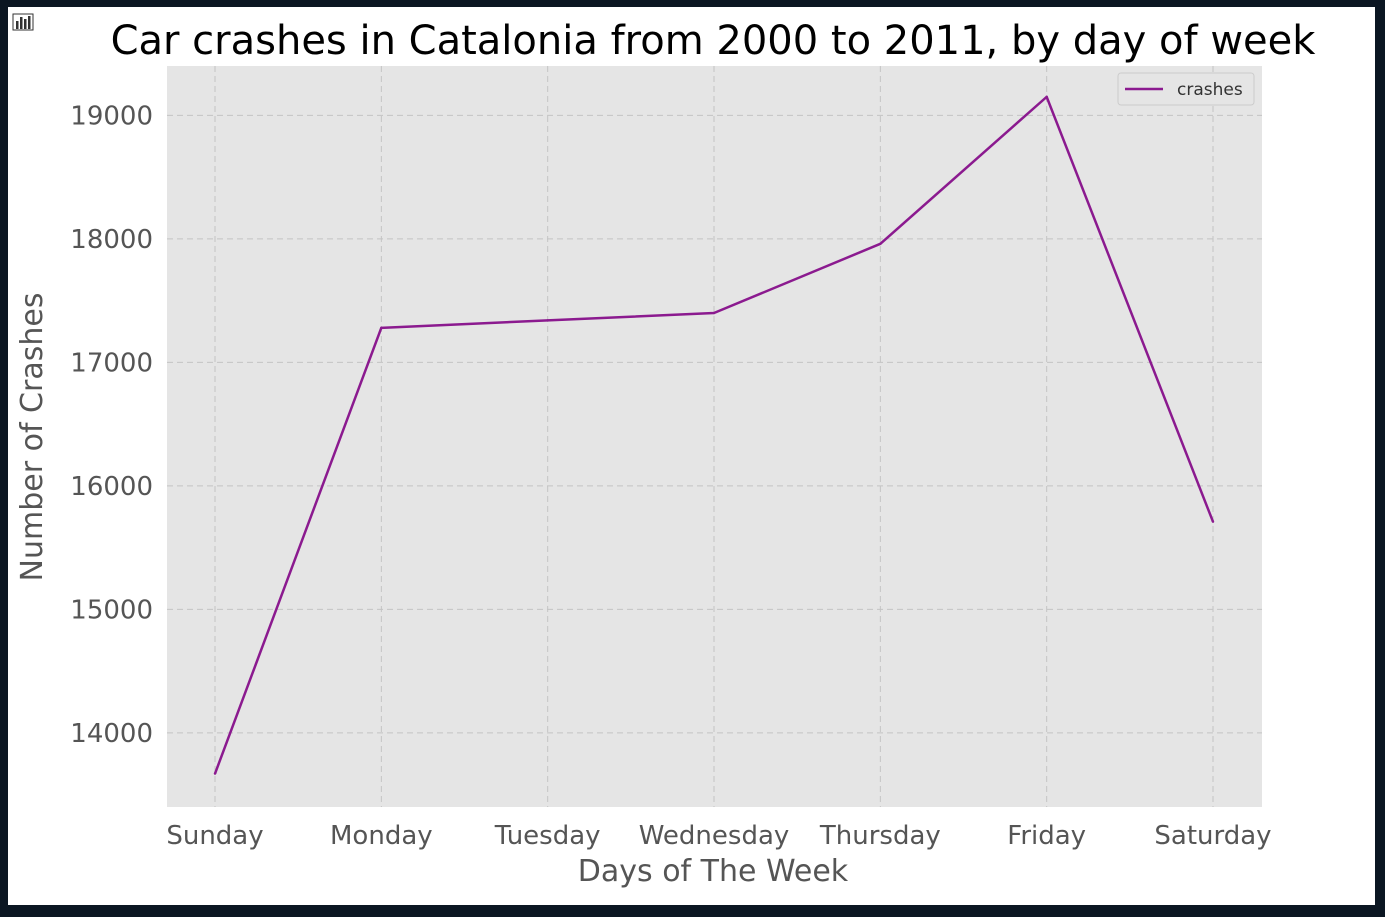 The height and width of the screenshot is (917, 1385). What do you see at coordinates (1046, 836) in the screenshot?
I see `x-tick-label: Friday` at bounding box center [1046, 836].